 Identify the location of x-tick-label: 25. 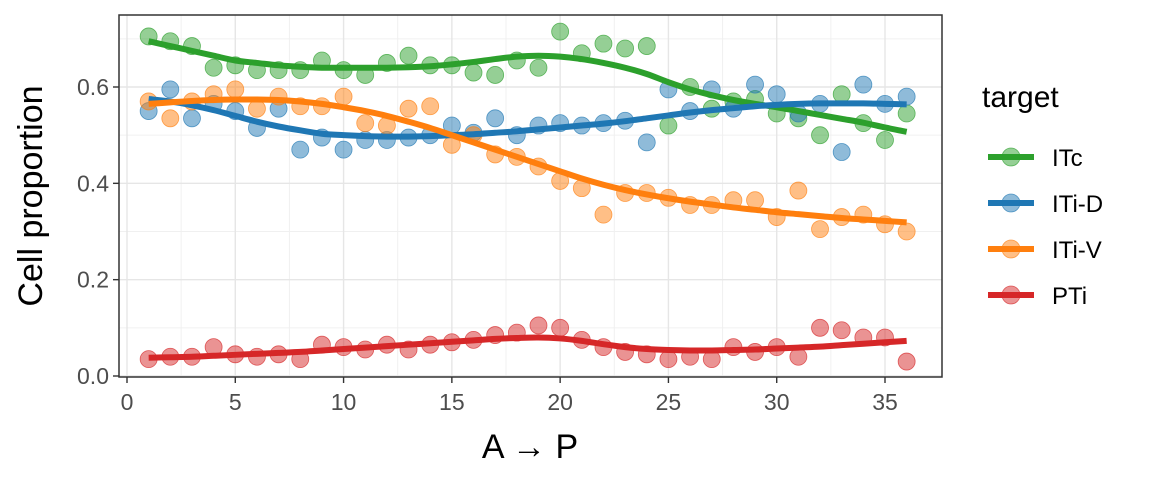
(669, 402).